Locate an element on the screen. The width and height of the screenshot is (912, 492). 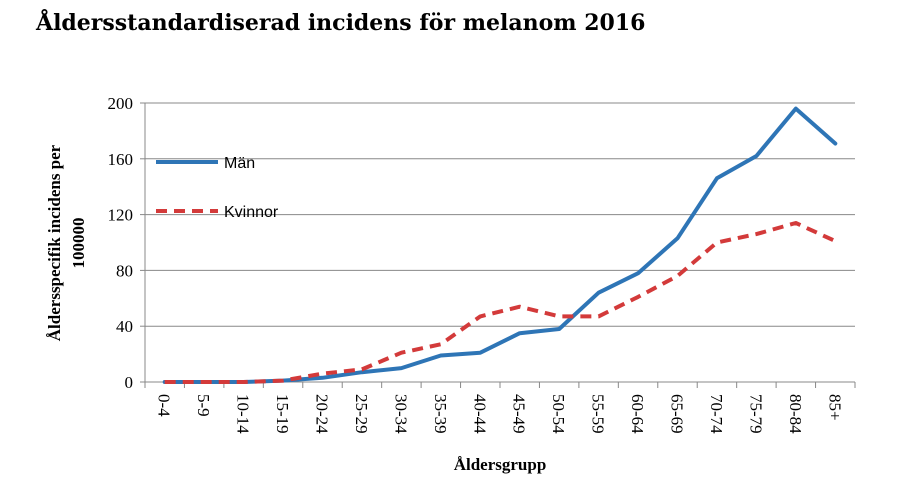
y-tick-label: 200 is located at coordinates (121, 103).